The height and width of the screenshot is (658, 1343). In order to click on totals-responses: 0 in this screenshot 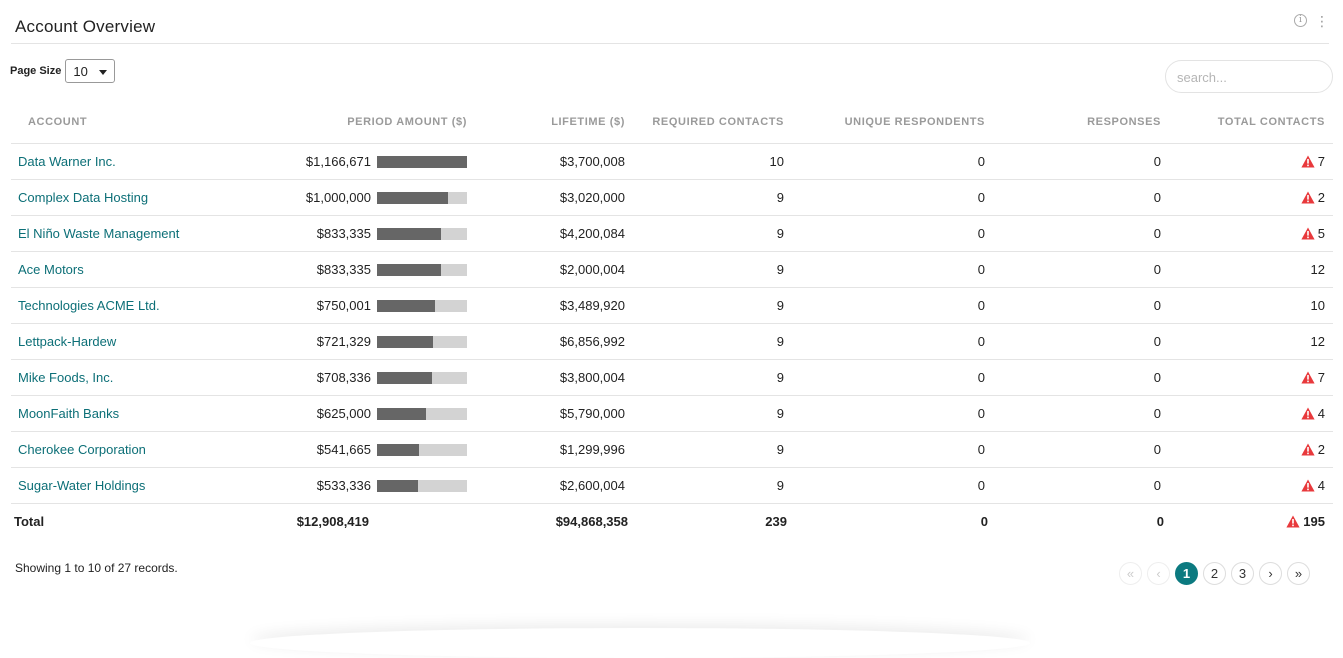, I will do `click(1160, 521)`.